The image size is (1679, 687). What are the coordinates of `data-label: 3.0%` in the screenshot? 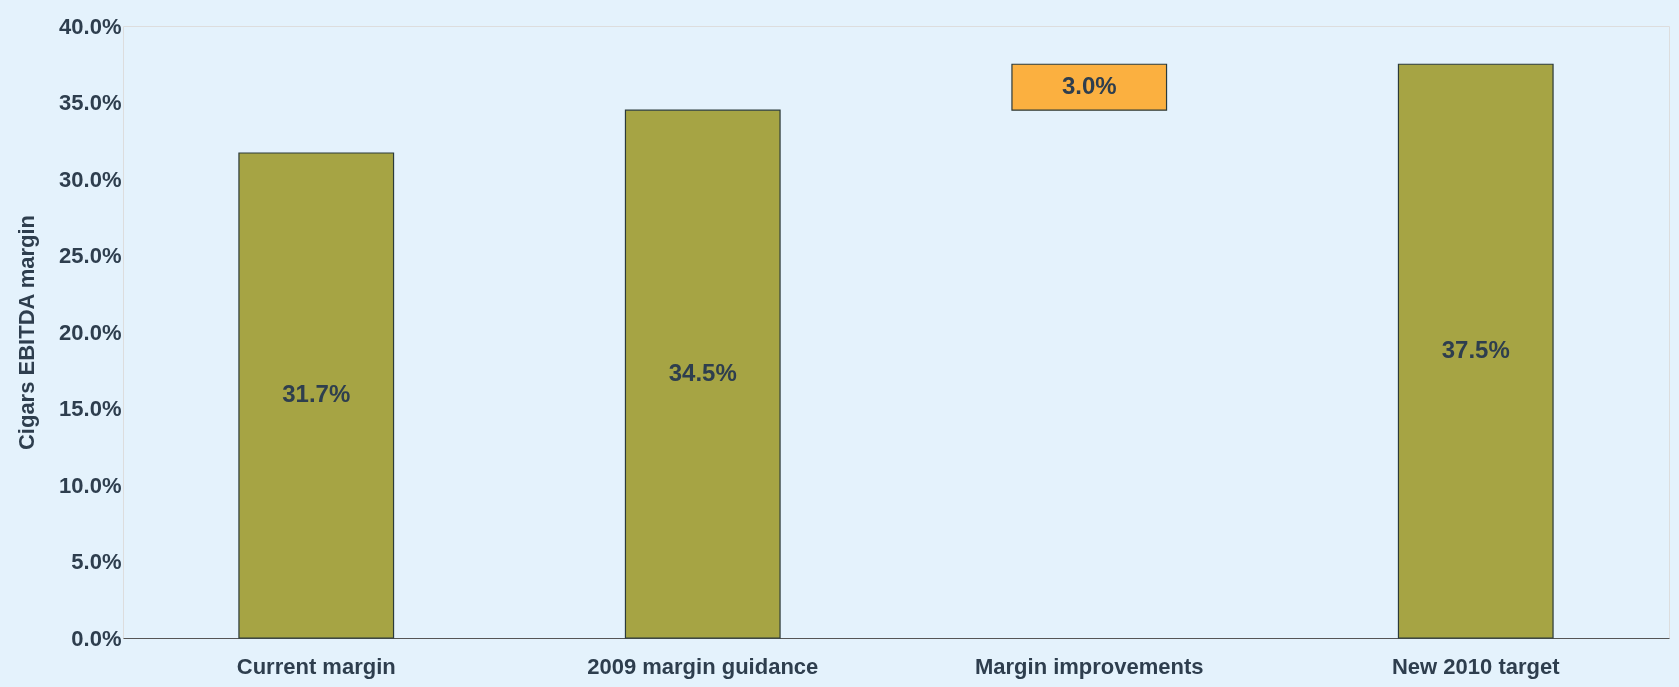 It's located at (1089, 86).